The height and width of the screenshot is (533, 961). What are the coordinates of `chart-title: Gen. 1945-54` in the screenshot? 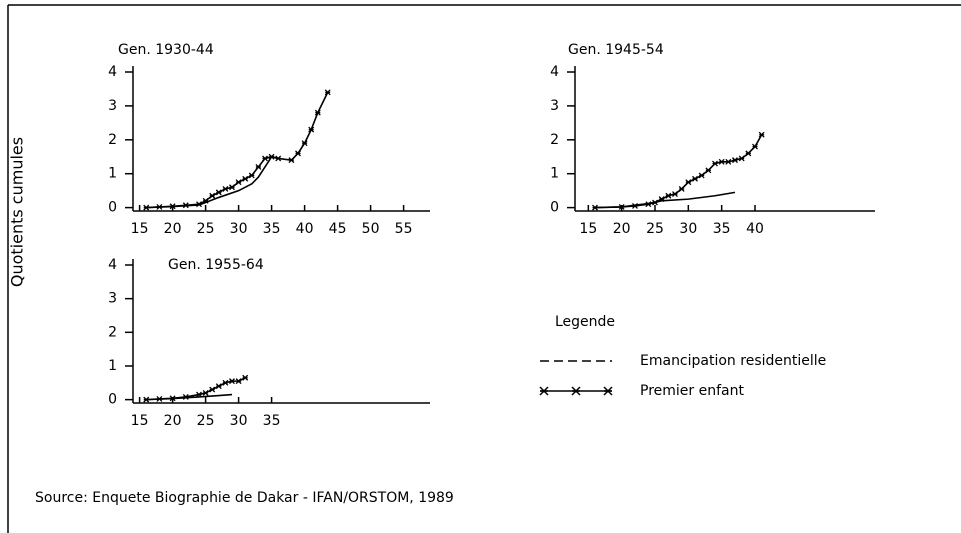 It's located at (616, 50).